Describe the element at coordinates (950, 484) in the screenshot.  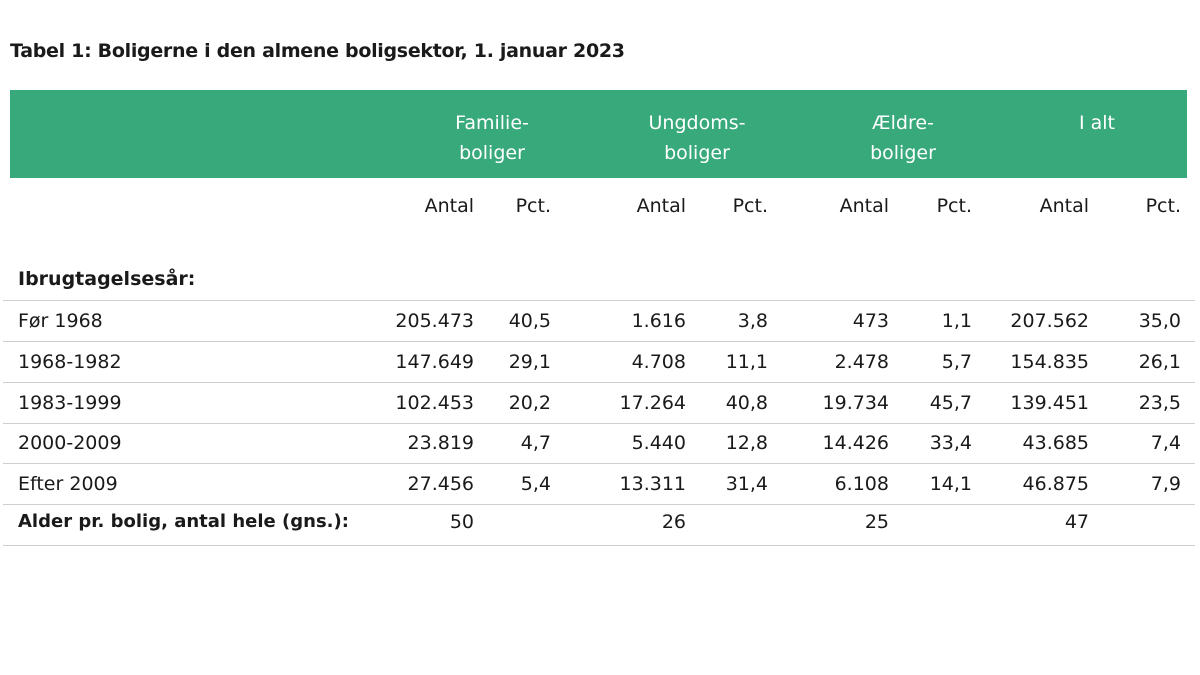
I see `table-cell: 14,1` at that location.